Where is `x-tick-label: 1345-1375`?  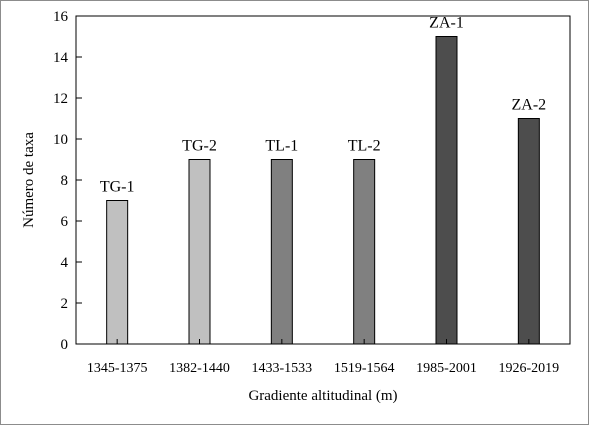 x-tick-label: 1345-1375 is located at coordinates (117, 368).